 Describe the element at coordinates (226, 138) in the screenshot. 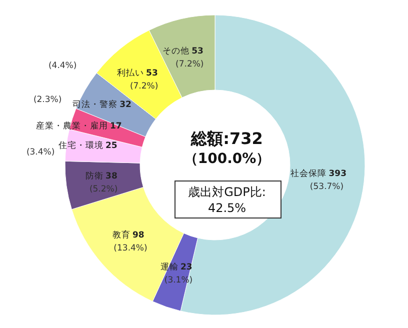

I see `text: 総額:732` at that location.